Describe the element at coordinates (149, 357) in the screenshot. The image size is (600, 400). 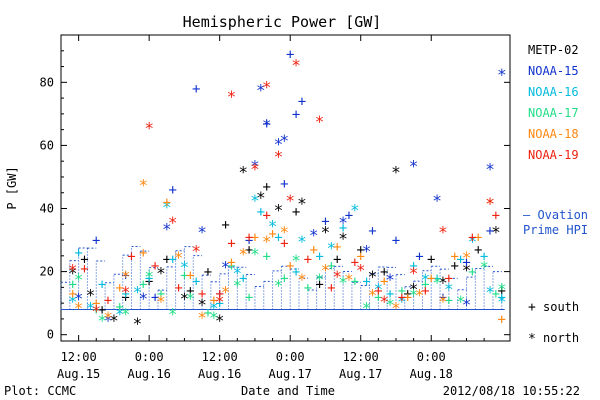
I see `x-tick-label-time: 0:00` at that location.